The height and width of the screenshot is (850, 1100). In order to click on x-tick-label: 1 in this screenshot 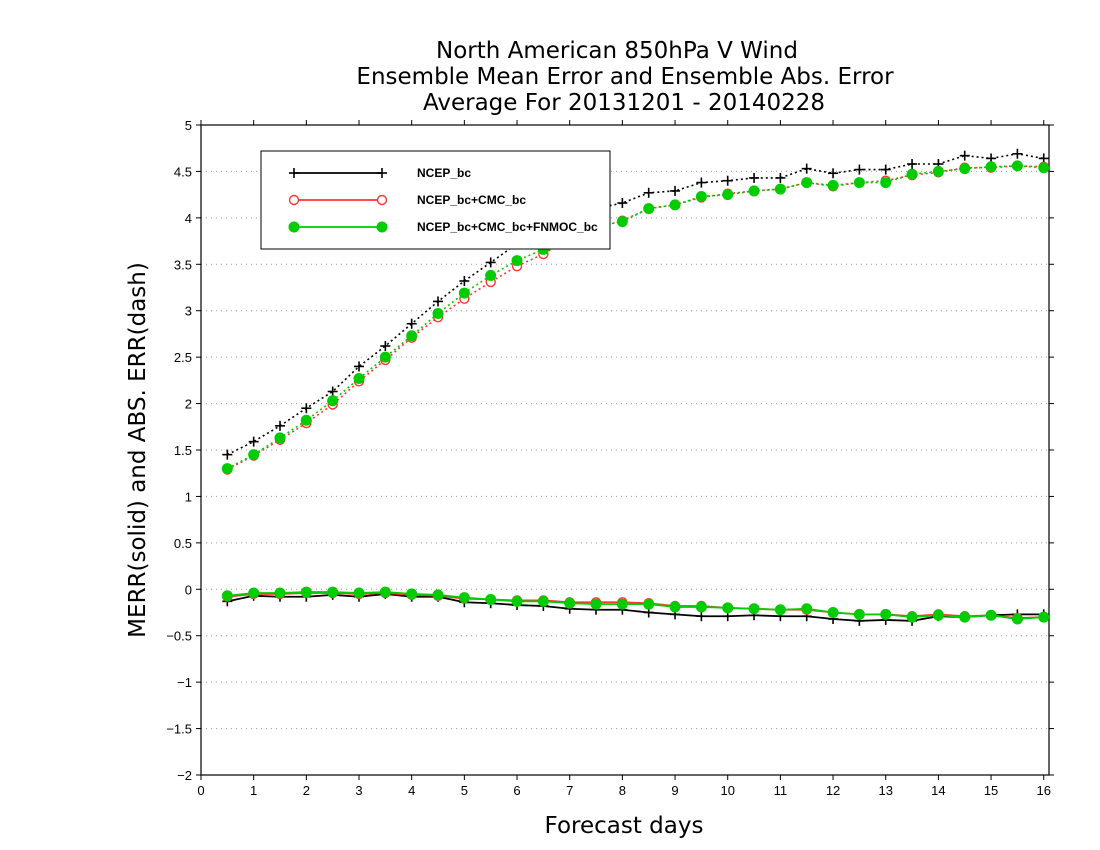, I will do `click(253, 790)`.